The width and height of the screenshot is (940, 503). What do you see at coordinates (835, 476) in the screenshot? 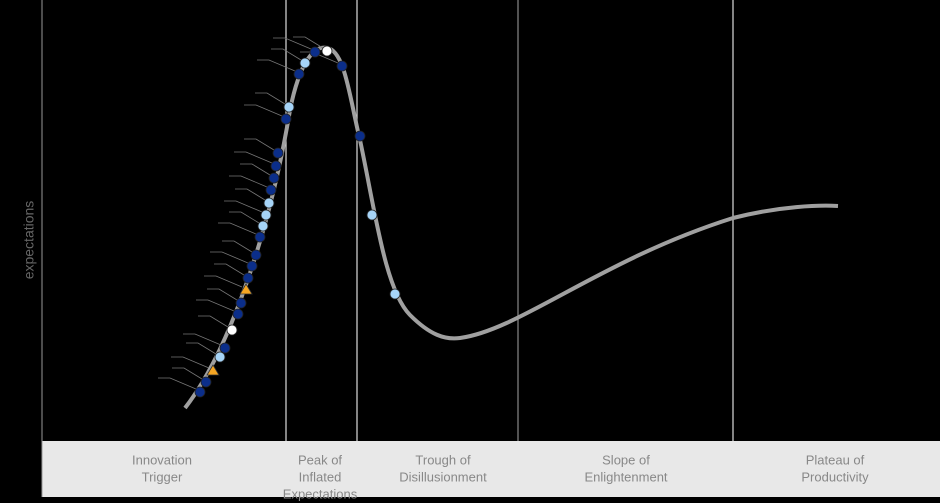
I see `phase-label: Productivity` at bounding box center [835, 476].